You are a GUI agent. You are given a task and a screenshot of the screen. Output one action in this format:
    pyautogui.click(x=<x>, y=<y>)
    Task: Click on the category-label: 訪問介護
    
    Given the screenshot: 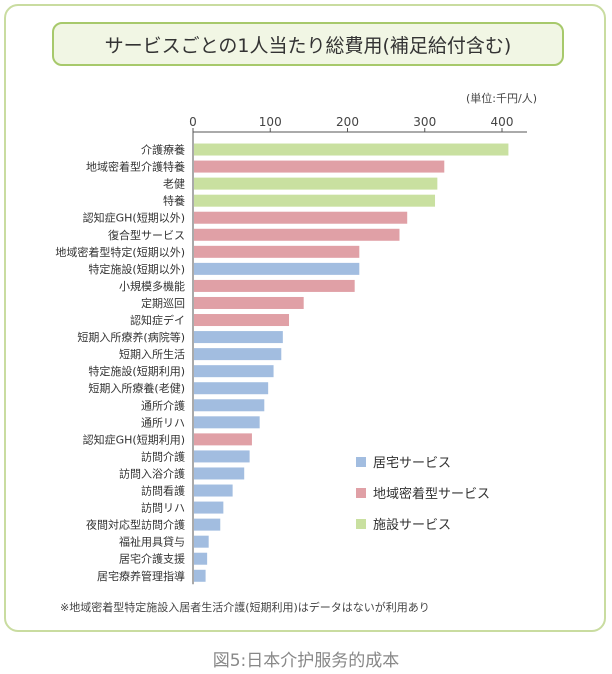 What is the action you would take?
    pyautogui.click(x=163, y=456)
    